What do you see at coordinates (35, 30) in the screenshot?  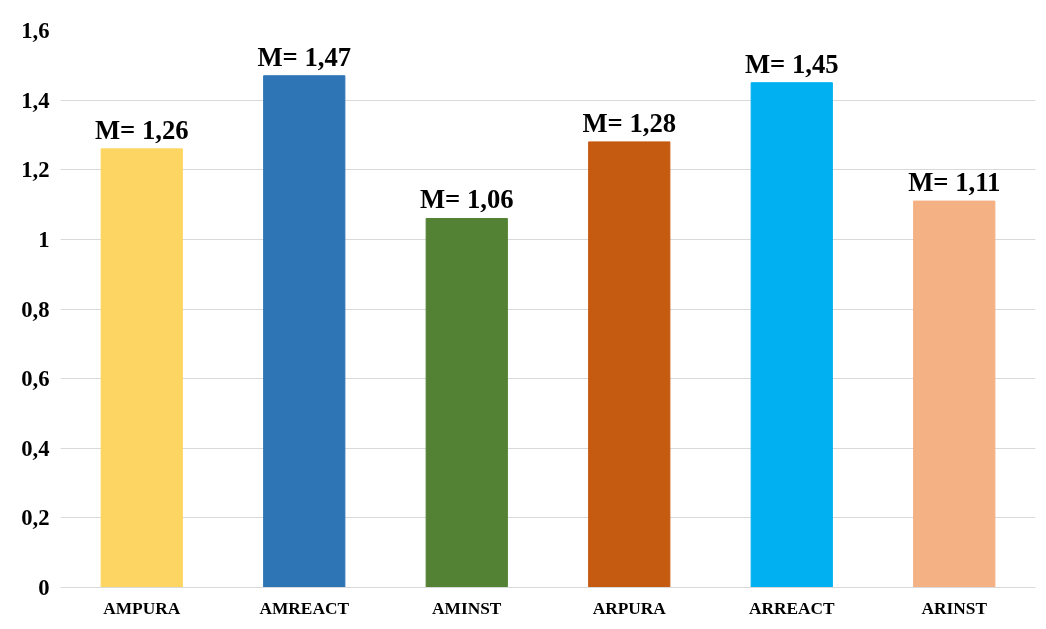 I see `y-tick-label: 1,6` at bounding box center [35, 30].